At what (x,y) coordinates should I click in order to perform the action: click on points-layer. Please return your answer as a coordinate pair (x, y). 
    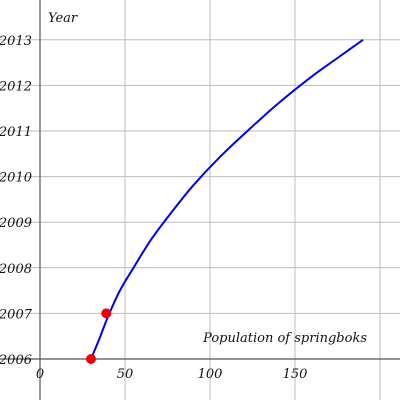
    Looking at the image, I should click on (99, 336).